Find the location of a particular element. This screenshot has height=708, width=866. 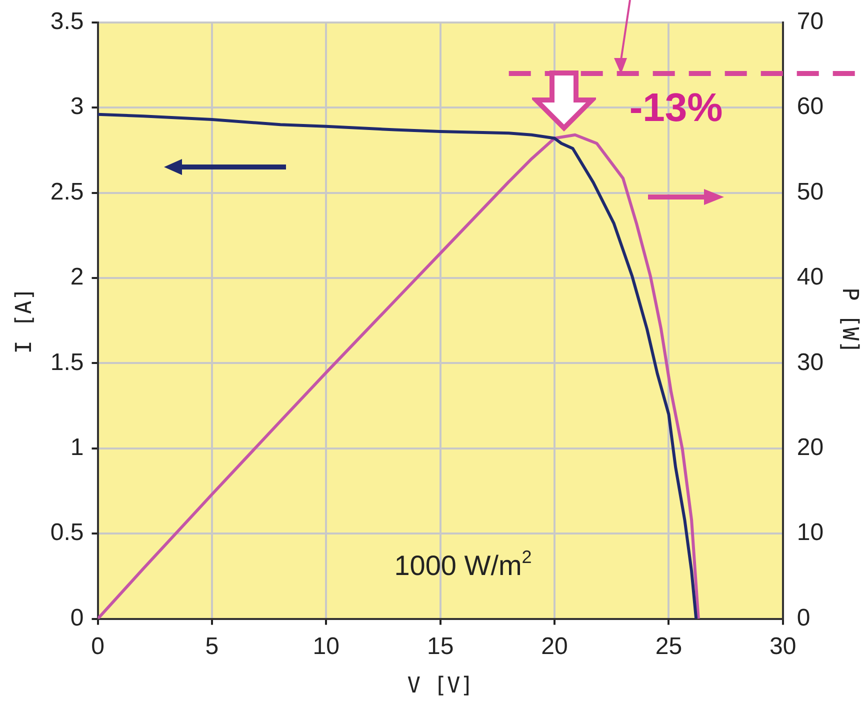

annotation: -13% is located at coordinates (676, 108).